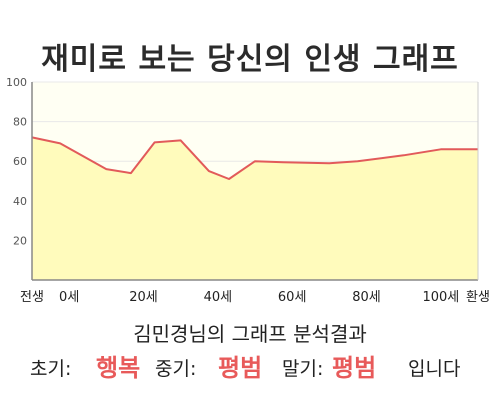  I want to click on result-heading: 김민경님의 그래프 분석결과, so click(250, 334).